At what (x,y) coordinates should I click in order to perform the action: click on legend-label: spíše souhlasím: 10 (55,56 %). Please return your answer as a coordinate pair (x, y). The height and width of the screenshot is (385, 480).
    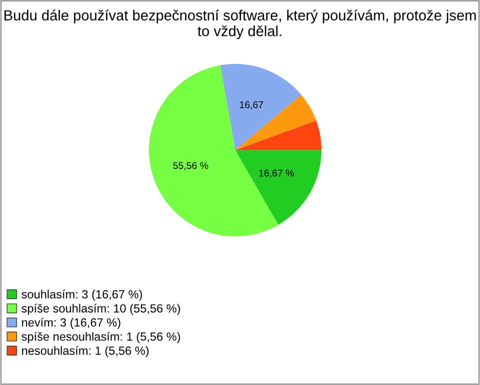
    Looking at the image, I should click on (101, 309).